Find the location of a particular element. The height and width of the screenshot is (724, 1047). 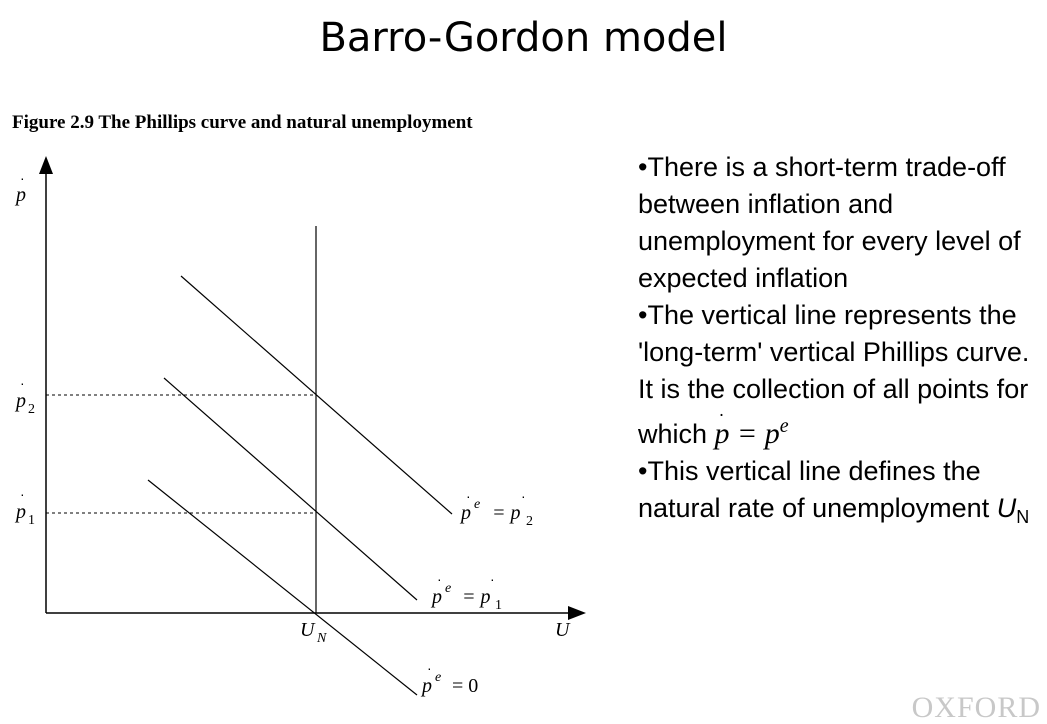

curve-label-p2-lhs: p is located at coordinates (465, 513).